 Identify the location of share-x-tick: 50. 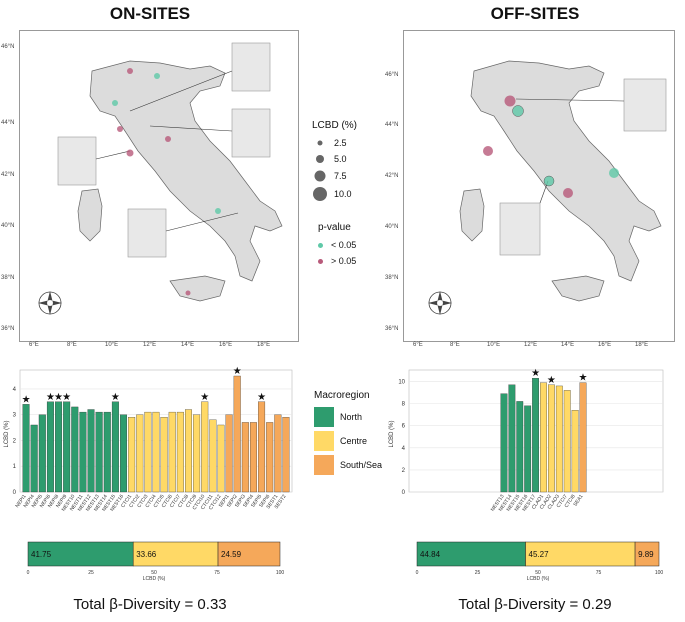
(538, 573).